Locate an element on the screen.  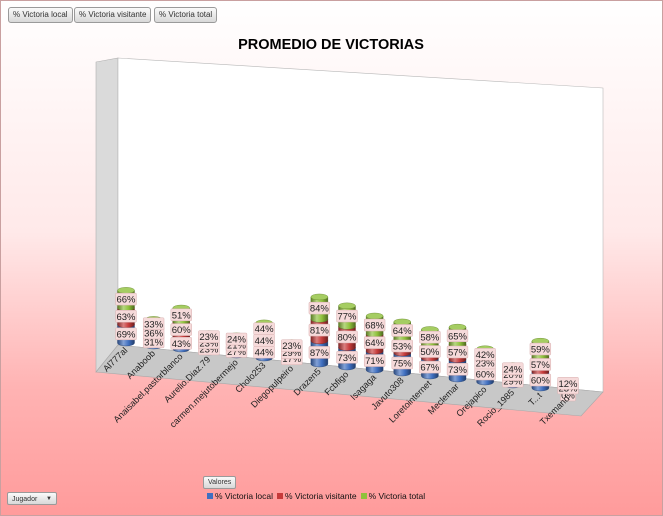
bar-stack-11: 67% 50% 58% is located at coordinates (430, 353).